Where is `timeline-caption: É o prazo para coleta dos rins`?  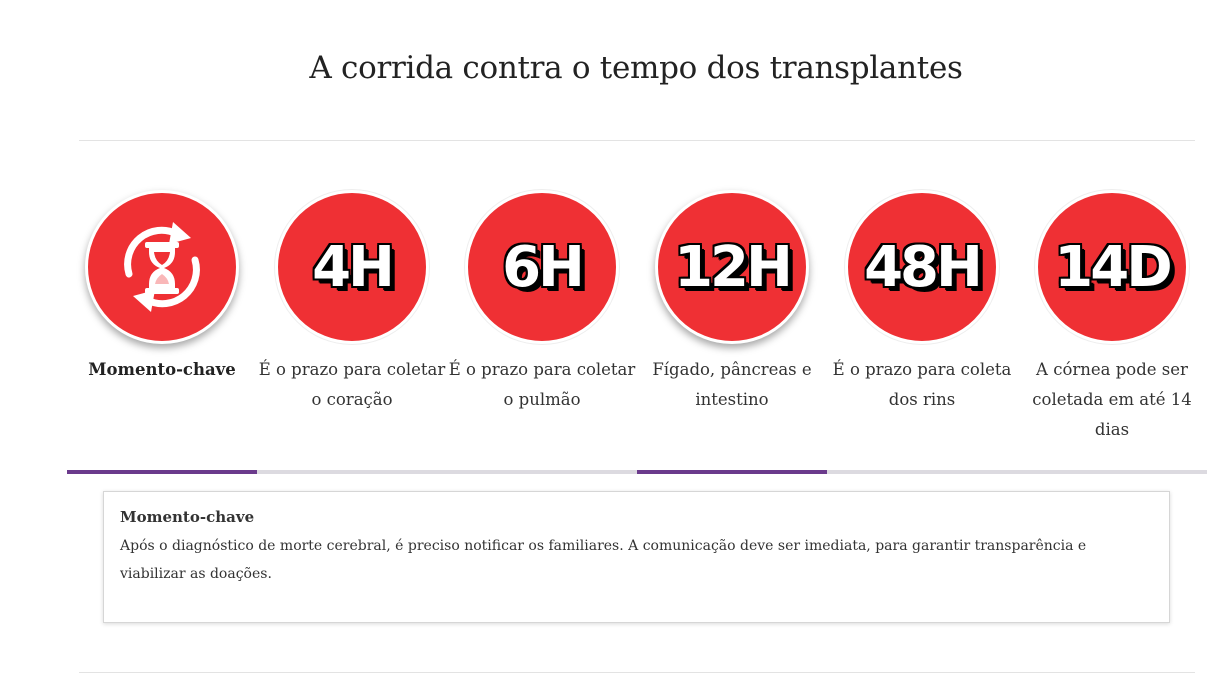
timeline-caption: É o prazo para coleta dos rins is located at coordinates (922, 384).